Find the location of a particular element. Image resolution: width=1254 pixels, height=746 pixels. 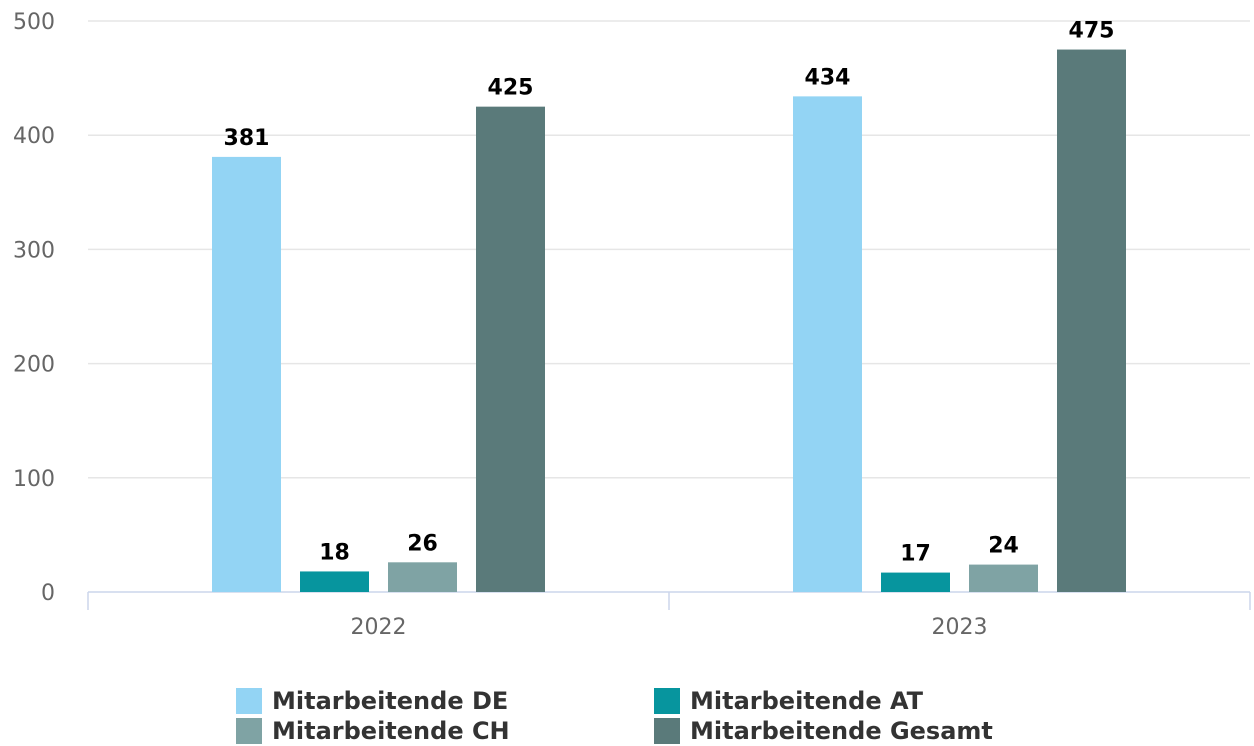

x-category-label: 2022 is located at coordinates (379, 627).